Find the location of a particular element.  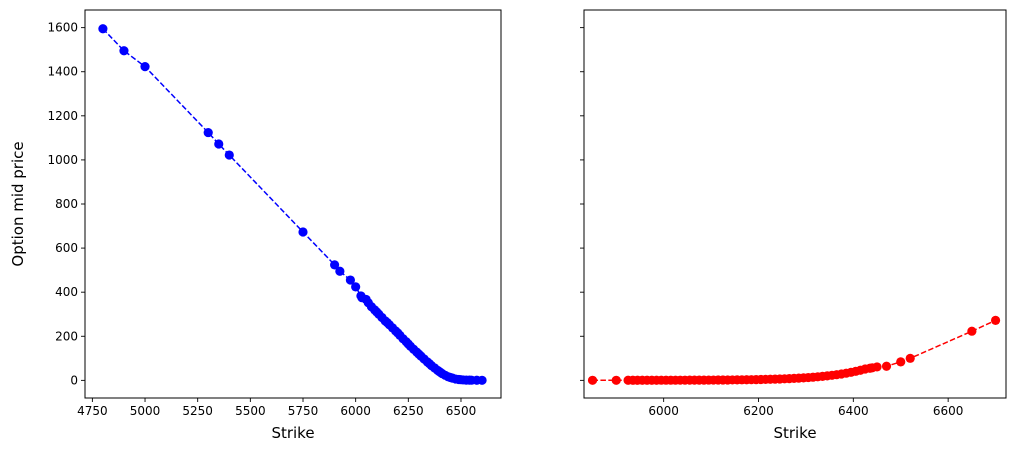

y-tick-label: 1200 is located at coordinates (62, 116).